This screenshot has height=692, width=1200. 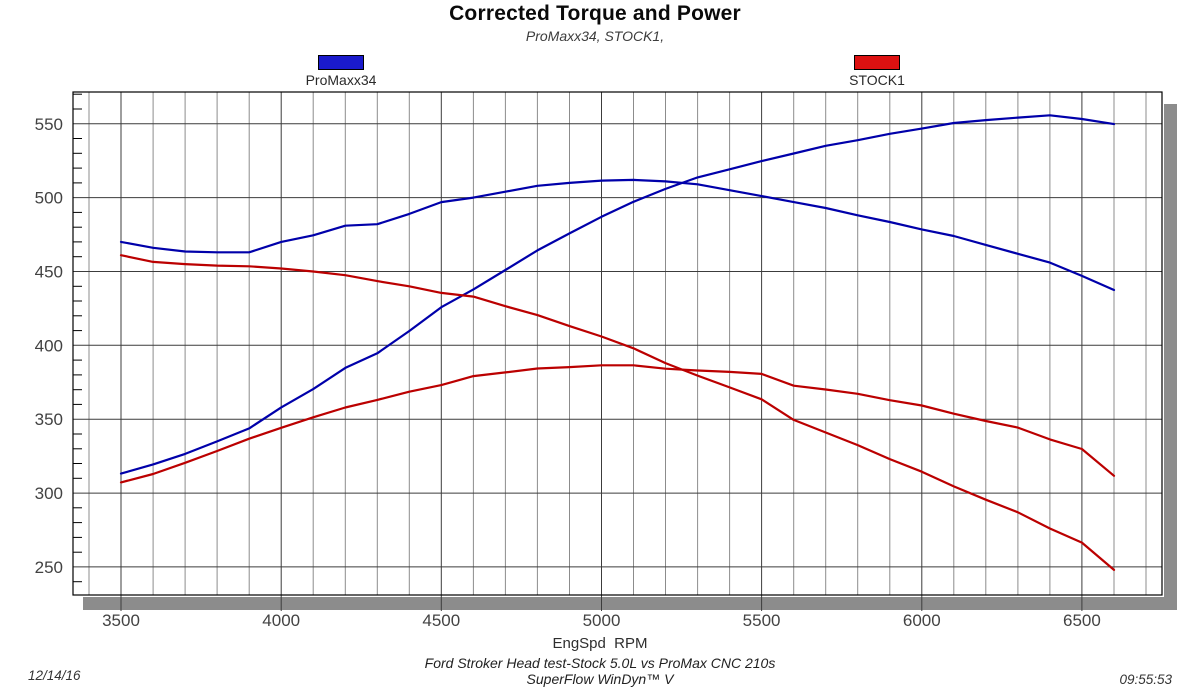 What do you see at coordinates (630, 603) in the screenshot?
I see `plot-shadow-bottom` at bounding box center [630, 603].